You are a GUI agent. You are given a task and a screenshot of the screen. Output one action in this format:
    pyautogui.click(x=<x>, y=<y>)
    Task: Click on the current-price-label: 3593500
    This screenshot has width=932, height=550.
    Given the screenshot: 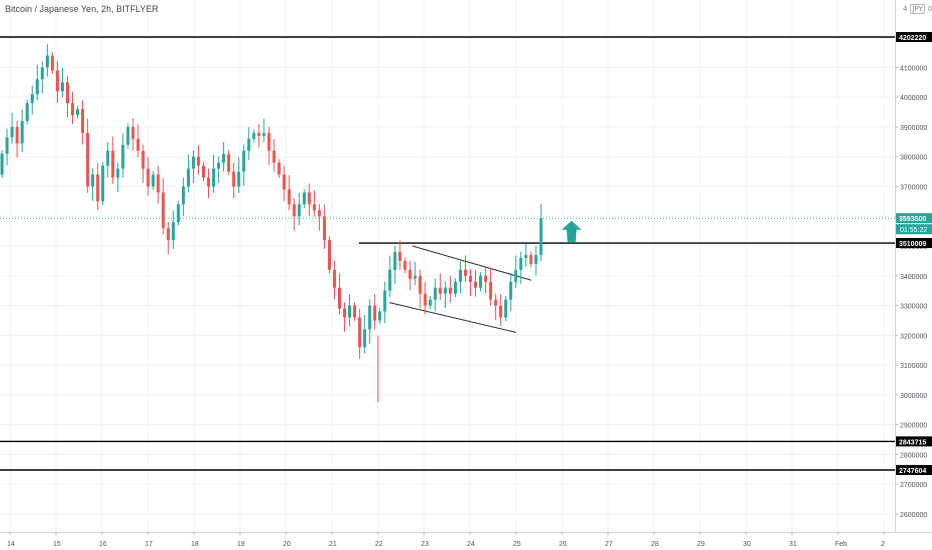 What is the action you would take?
    pyautogui.click(x=912, y=219)
    